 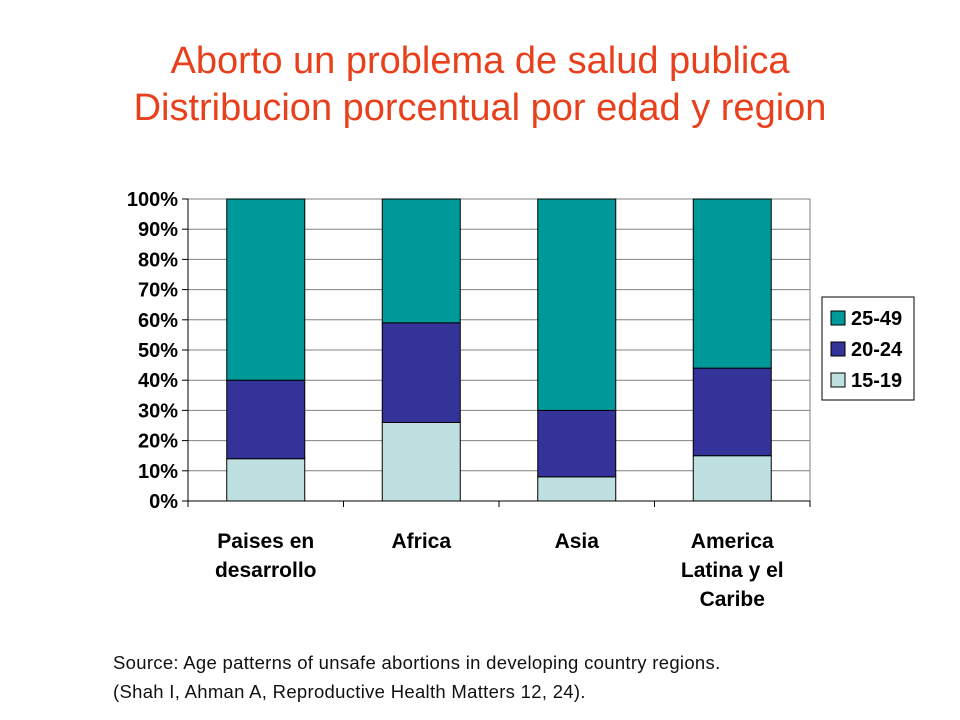 I want to click on y-tick-label: 60%, so click(x=158, y=321).